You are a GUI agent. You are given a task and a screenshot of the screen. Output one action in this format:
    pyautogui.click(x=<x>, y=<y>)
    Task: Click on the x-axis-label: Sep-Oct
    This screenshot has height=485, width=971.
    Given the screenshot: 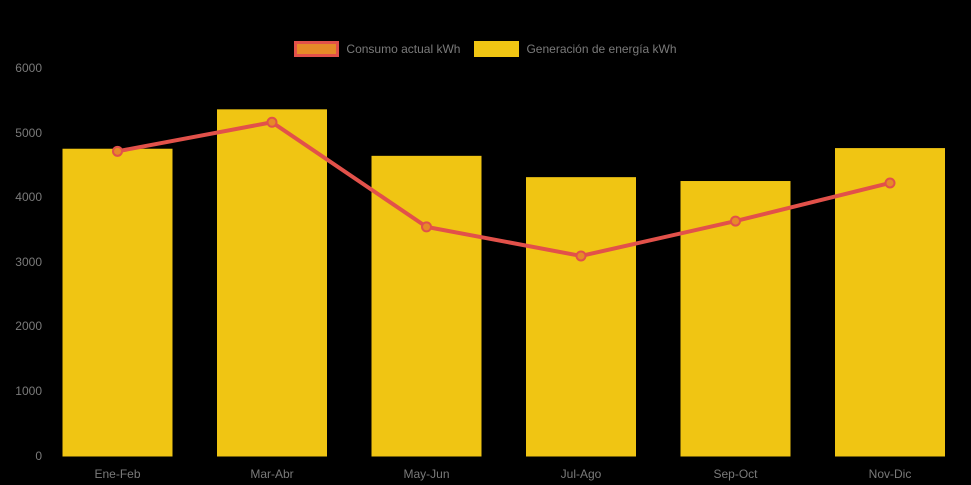 What is the action you would take?
    pyautogui.click(x=735, y=474)
    